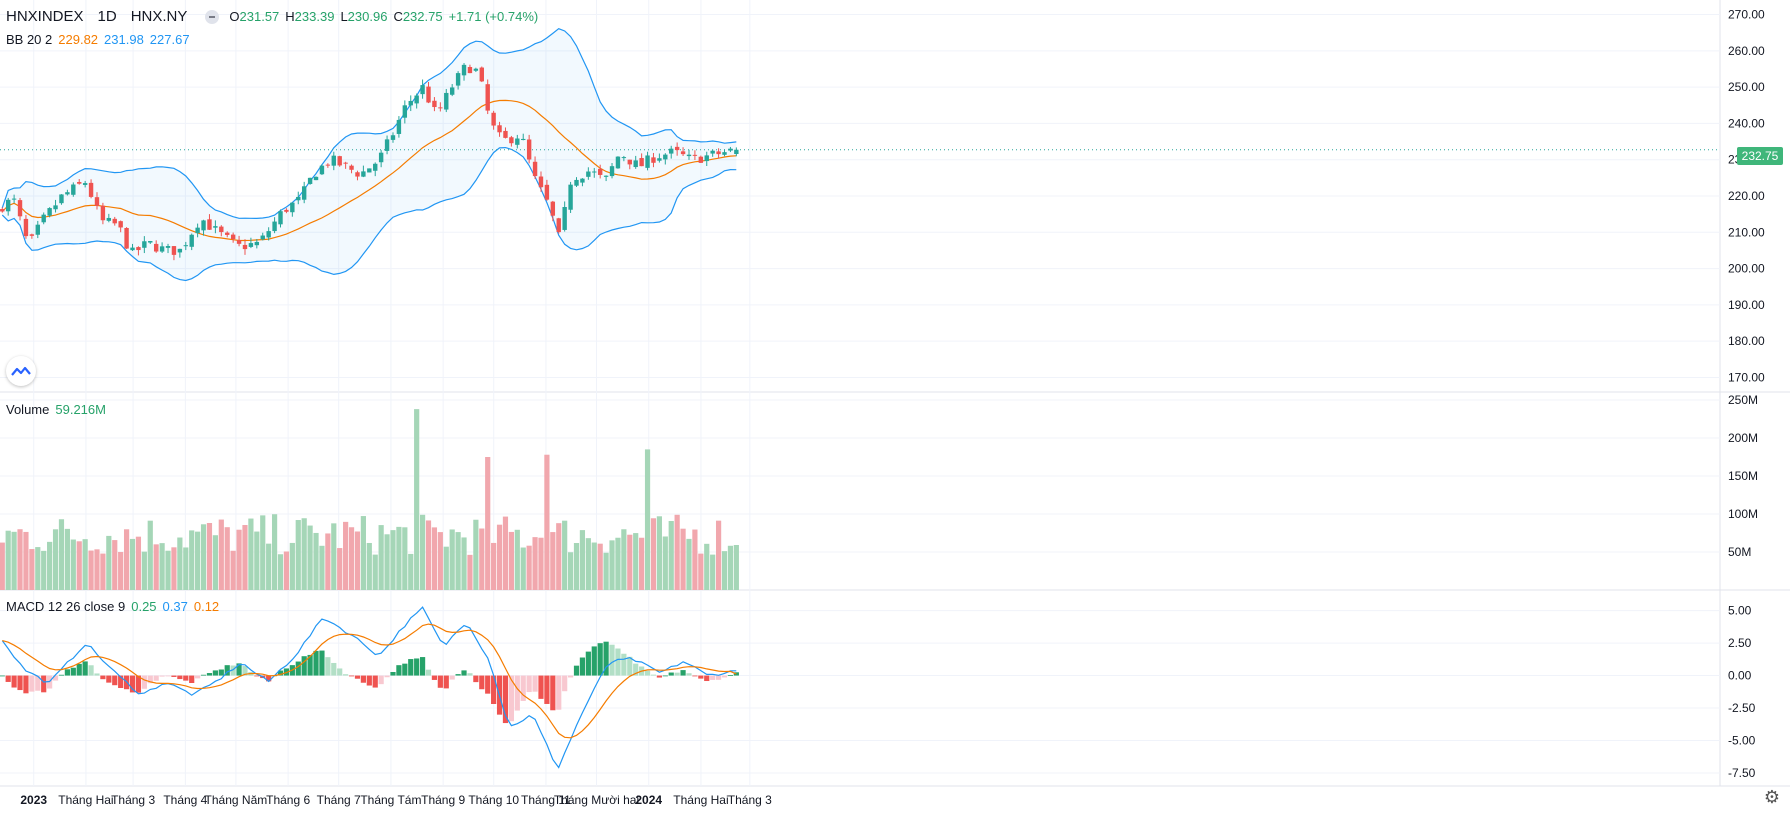 The width and height of the screenshot is (1790, 816). What do you see at coordinates (212, 16) in the screenshot?
I see `collapse-dot-icon` at bounding box center [212, 16].